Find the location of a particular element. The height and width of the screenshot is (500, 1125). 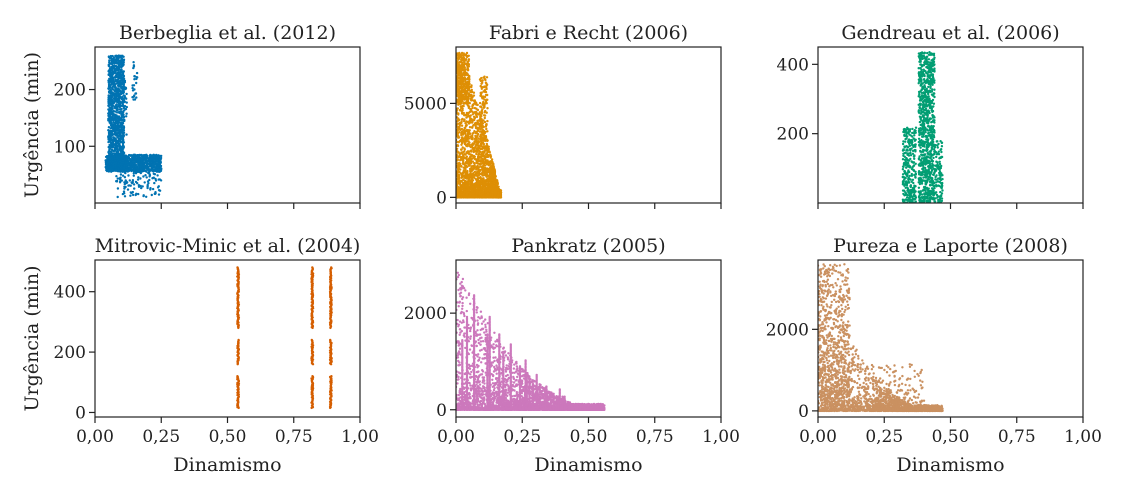

y-tick-label: 200 is located at coordinates (70, 91).